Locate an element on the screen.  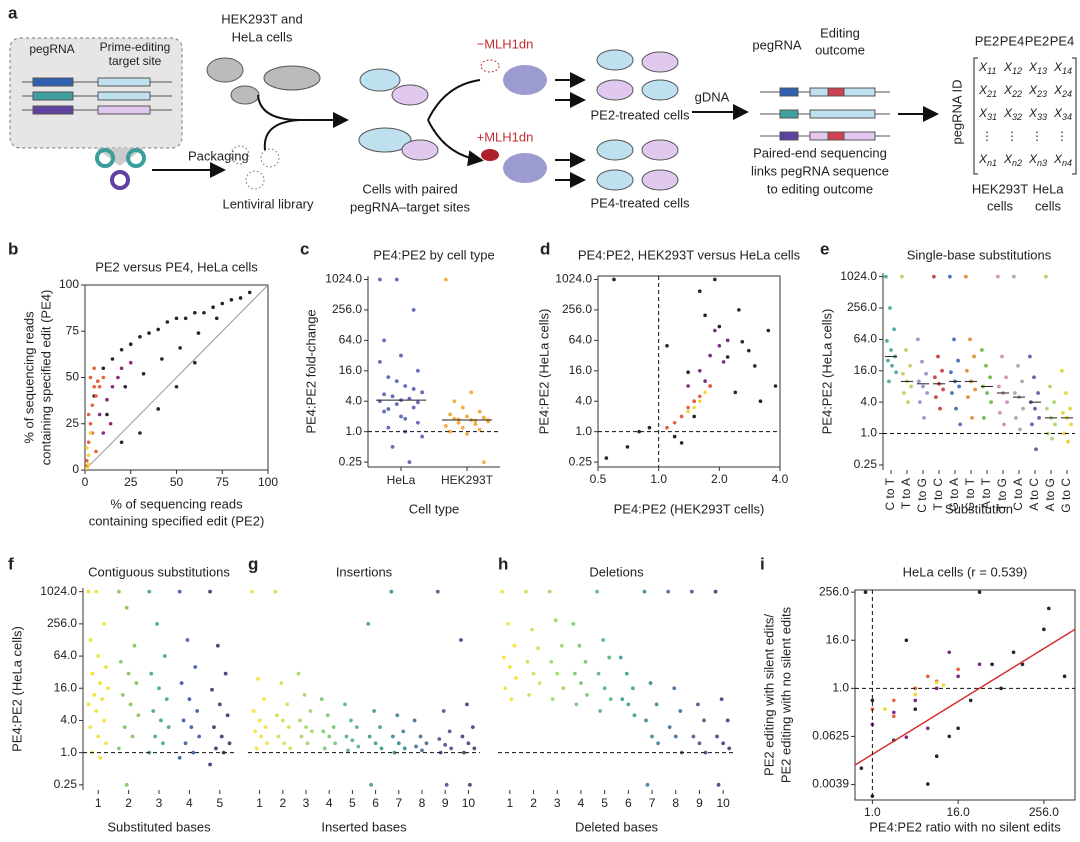
cells is located at coordinates (263, 81).